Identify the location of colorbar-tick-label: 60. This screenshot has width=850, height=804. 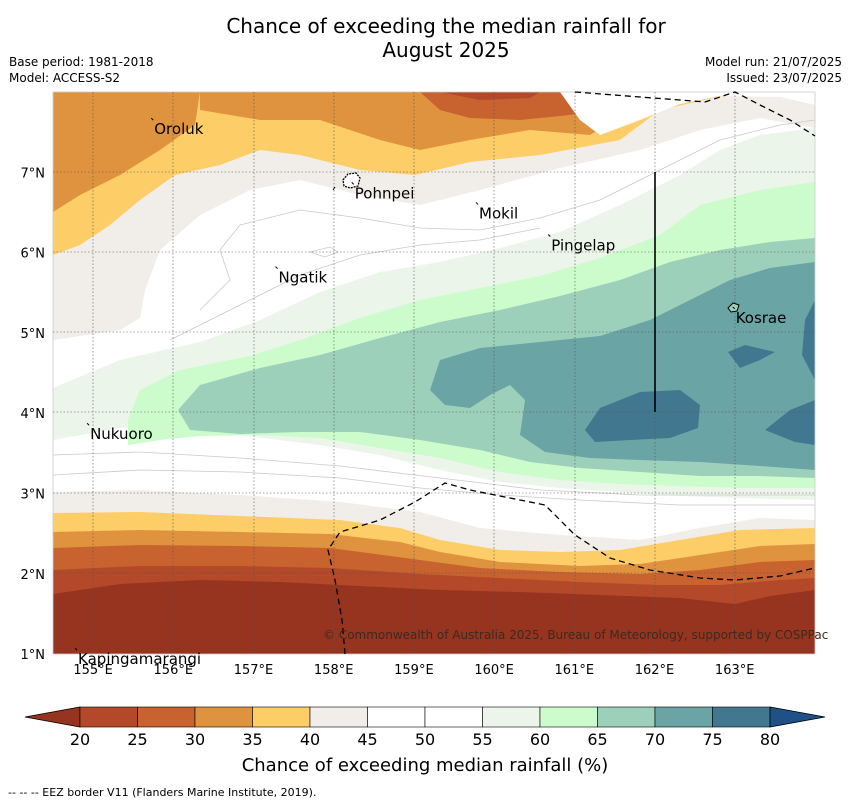
(540, 739).